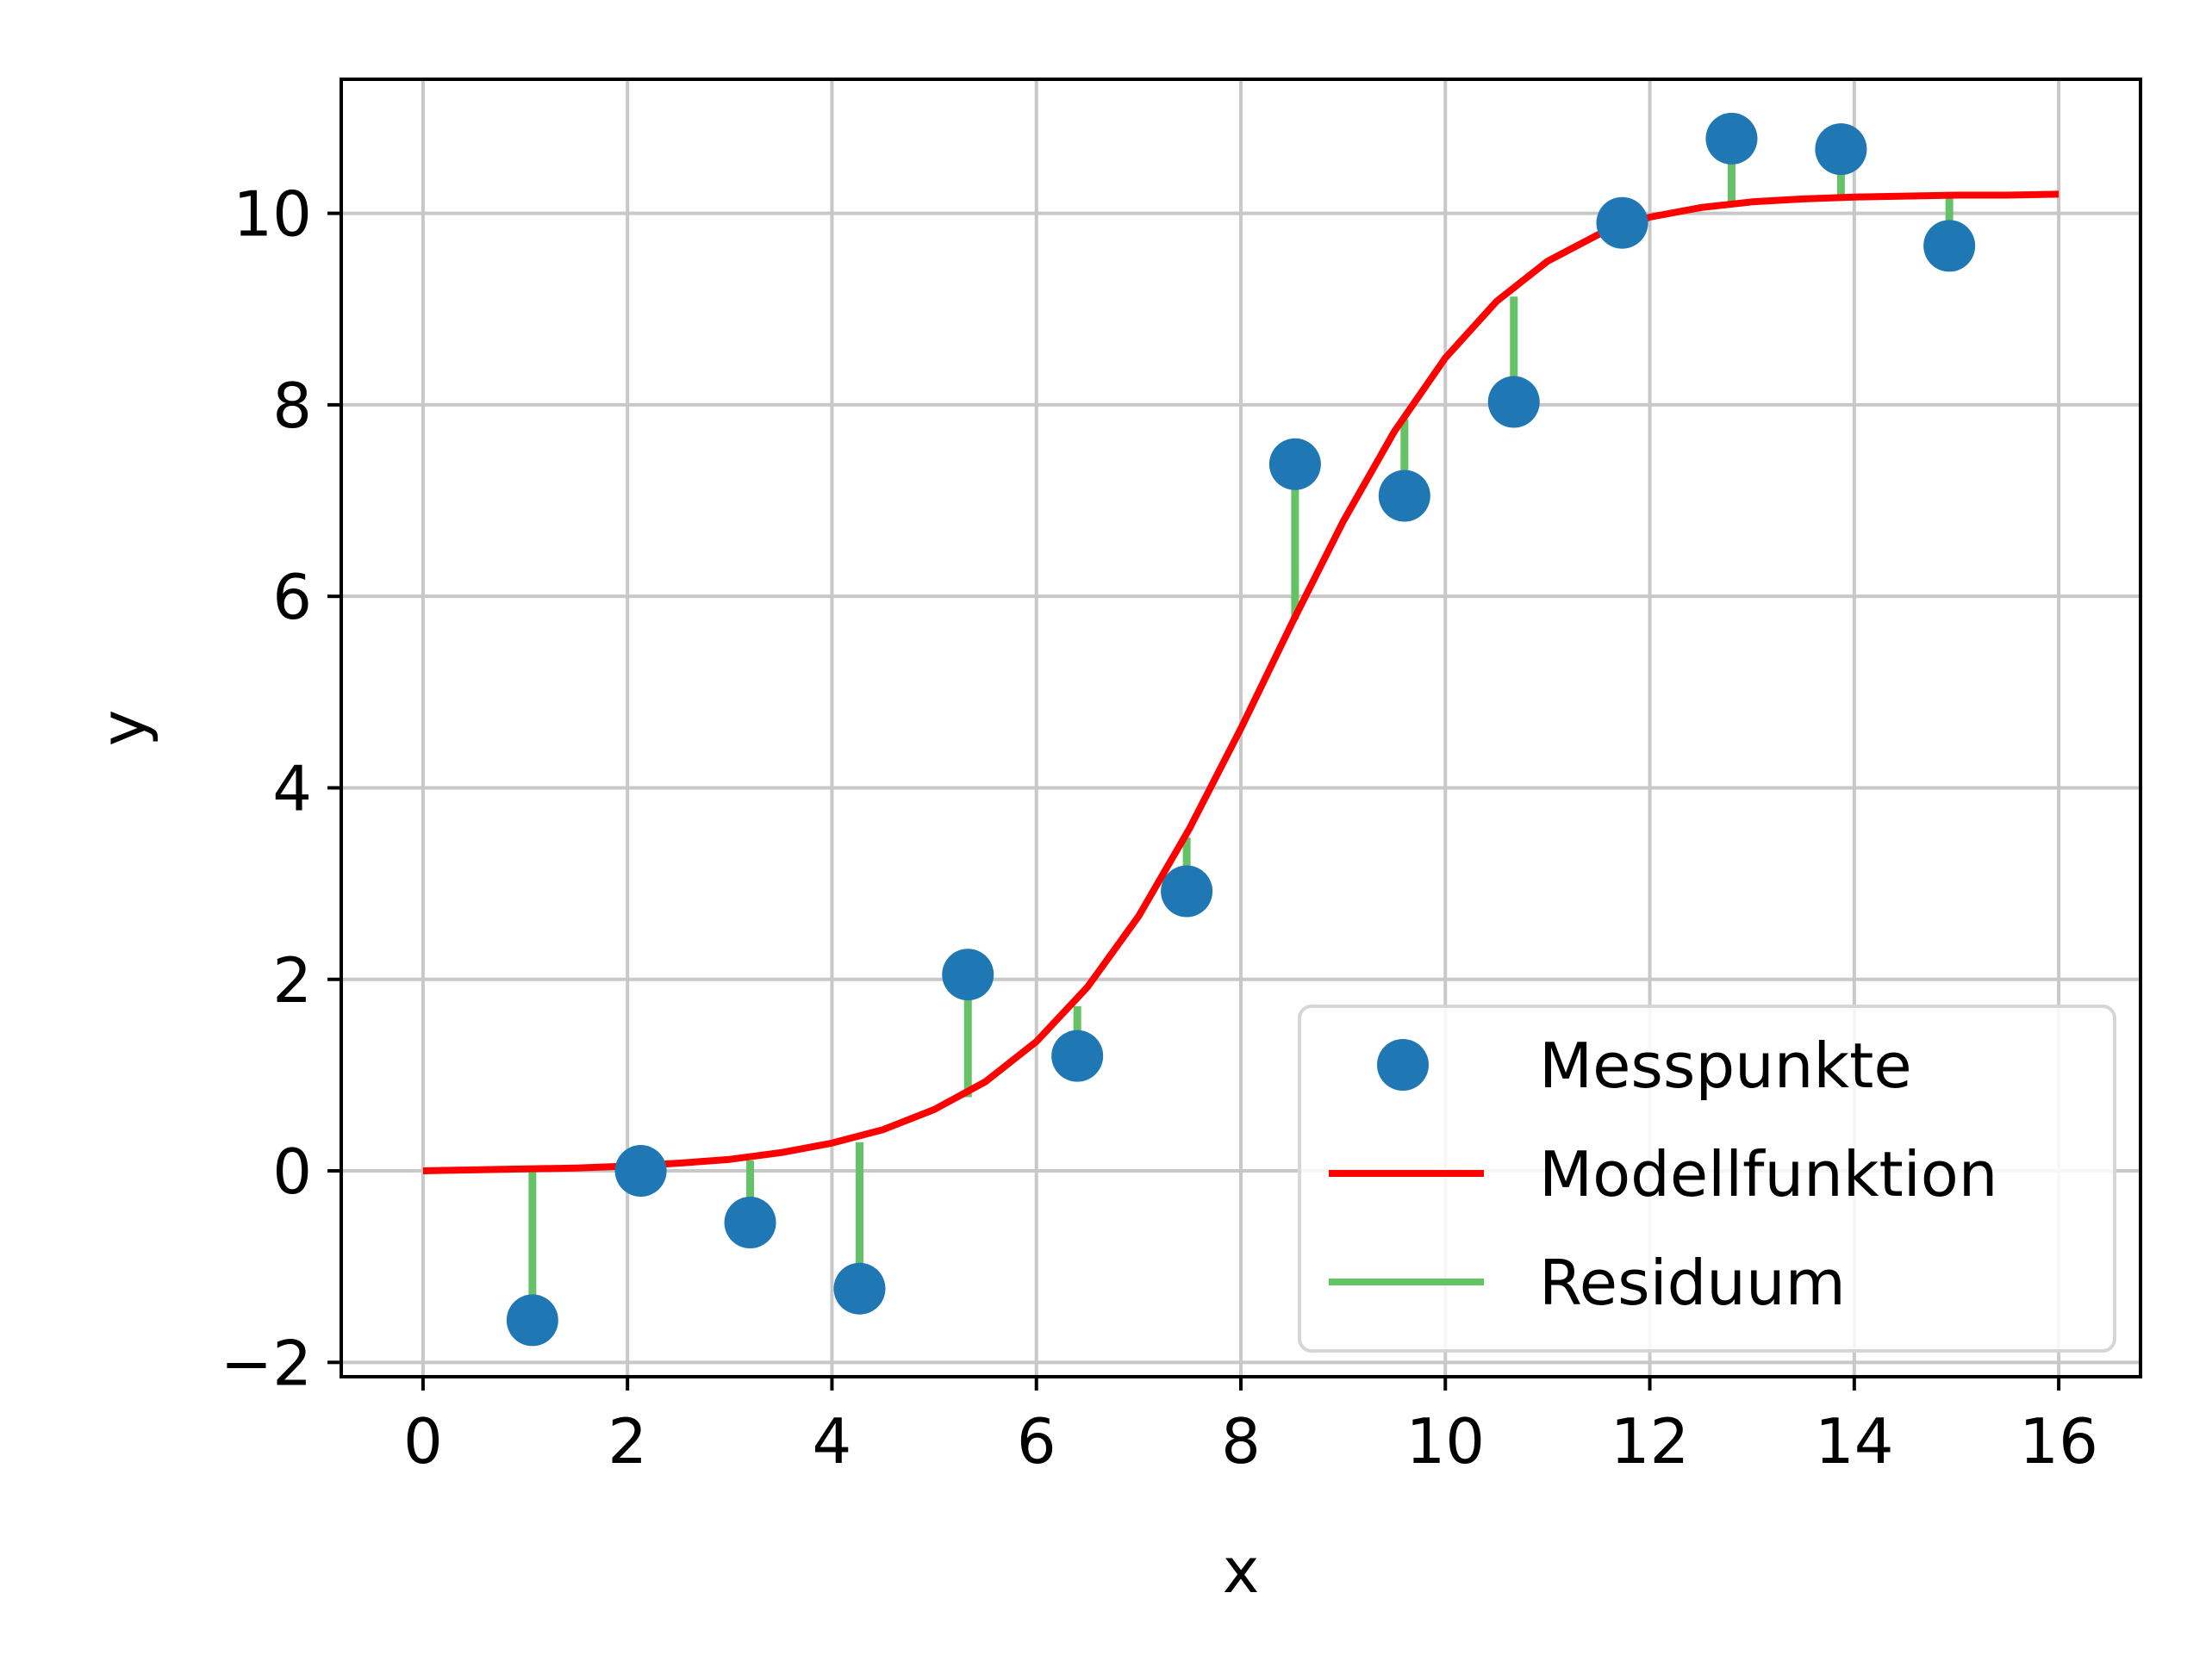 This screenshot has width=2206, height=1680. What do you see at coordinates (266, 1363) in the screenshot?
I see `y-tick-label: −2` at bounding box center [266, 1363].